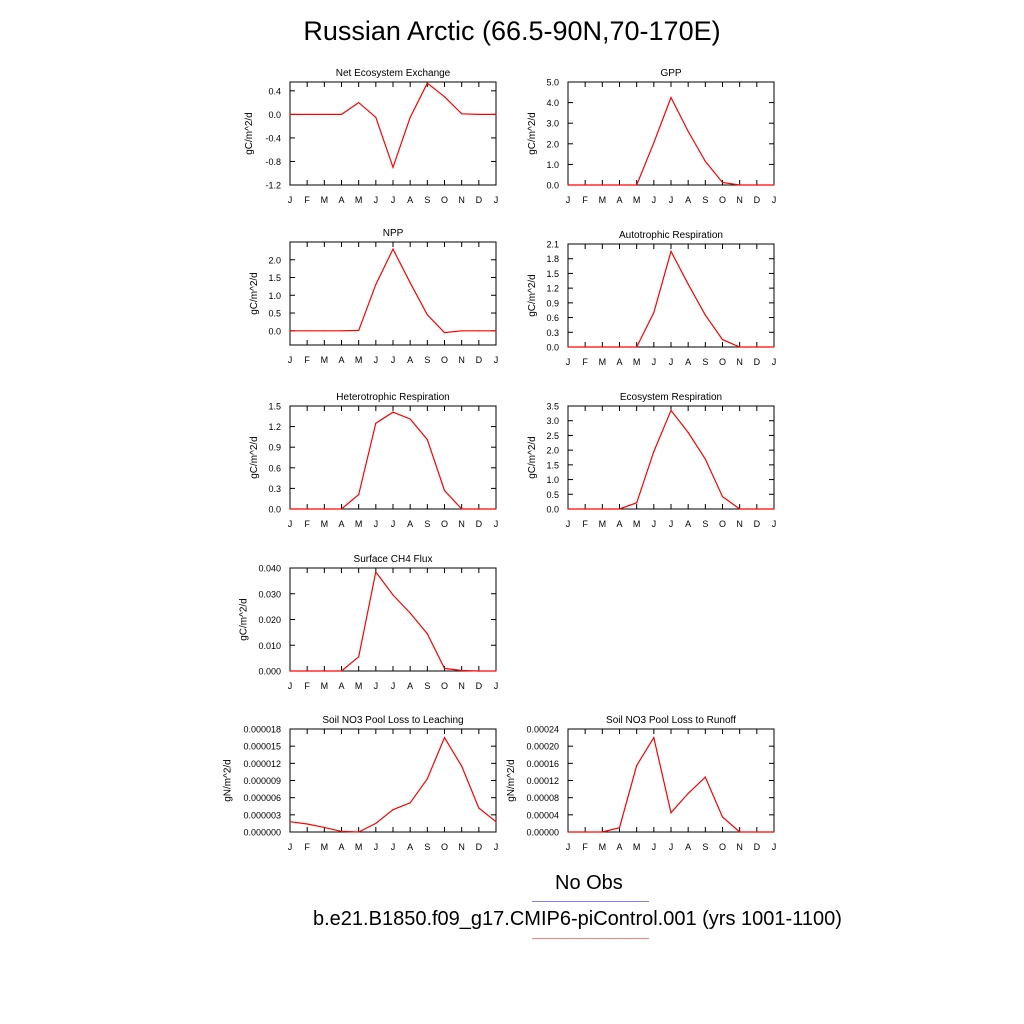 The height and width of the screenshot is (1024, 1024). What do you see at coordinates (274, 468) in the screenshot?
I see `y-tick-label: 0.6` at bounding box center [274, 468].